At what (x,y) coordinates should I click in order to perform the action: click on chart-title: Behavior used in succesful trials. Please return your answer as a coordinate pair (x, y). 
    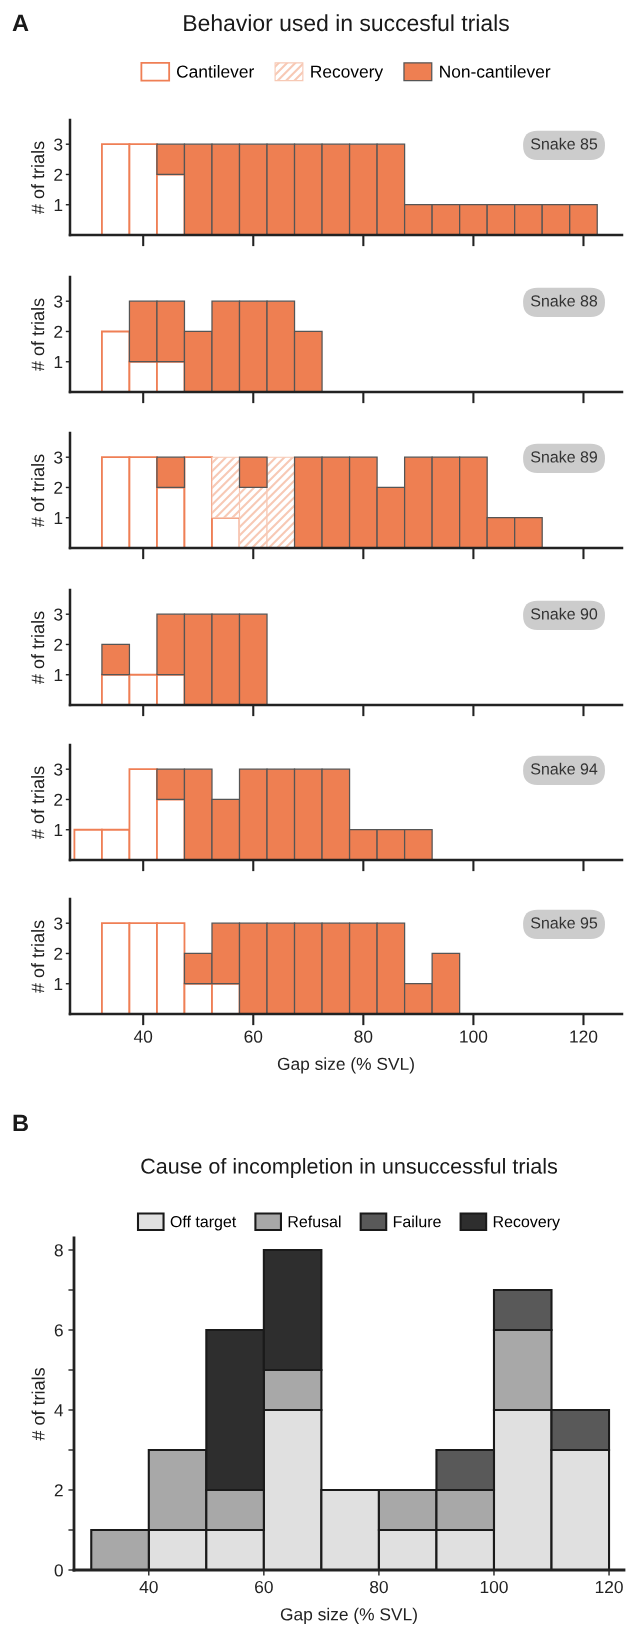
    Looking at the image, I should click on (346, 23).